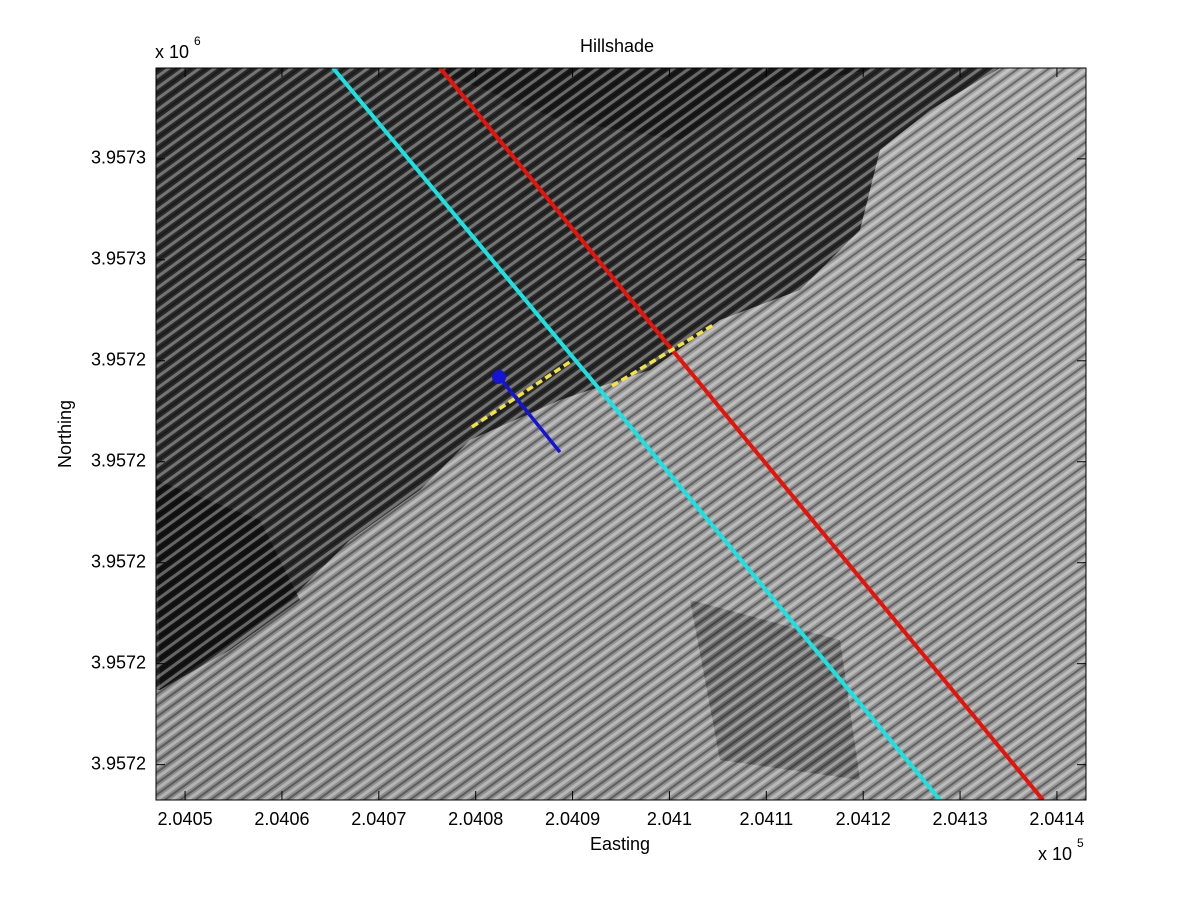  I want to click on x-axis-label: Easting, so click(620, 844).